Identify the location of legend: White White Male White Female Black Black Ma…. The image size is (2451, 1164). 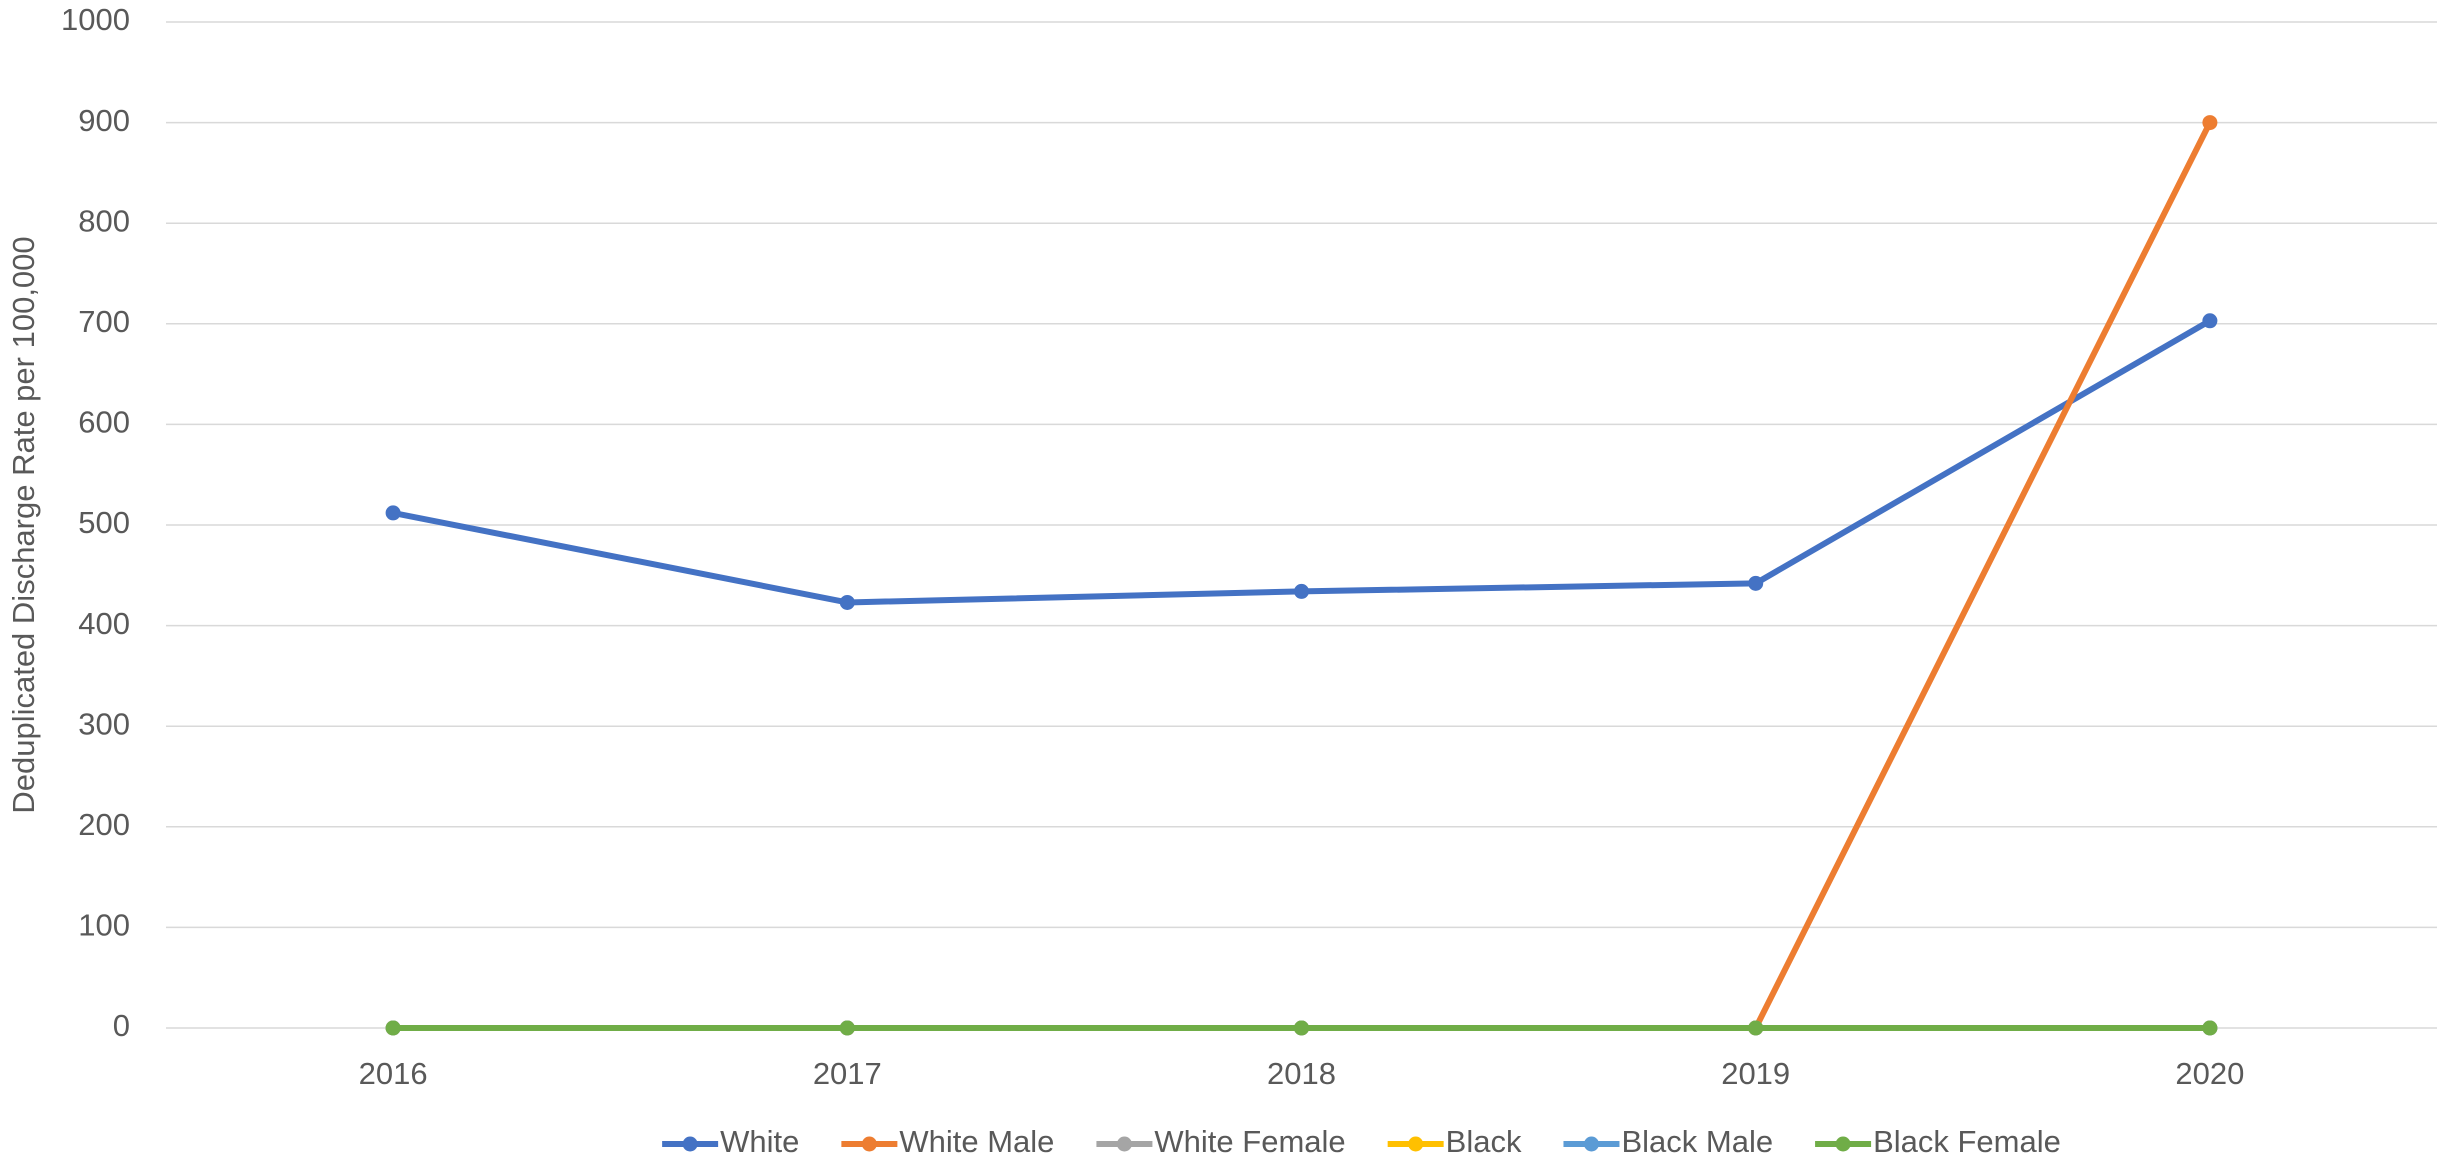
(1361, 1141).